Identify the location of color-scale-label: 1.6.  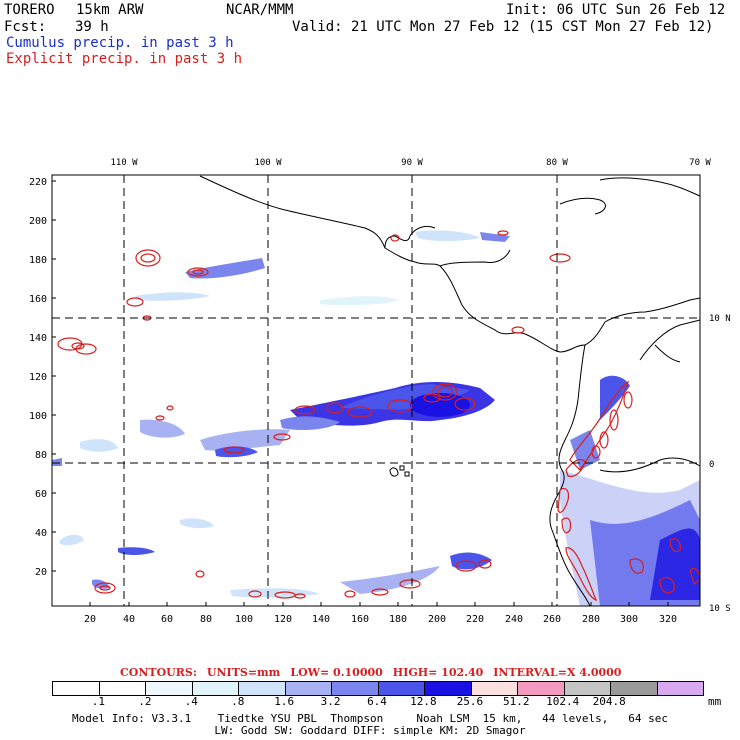
(284, 701).